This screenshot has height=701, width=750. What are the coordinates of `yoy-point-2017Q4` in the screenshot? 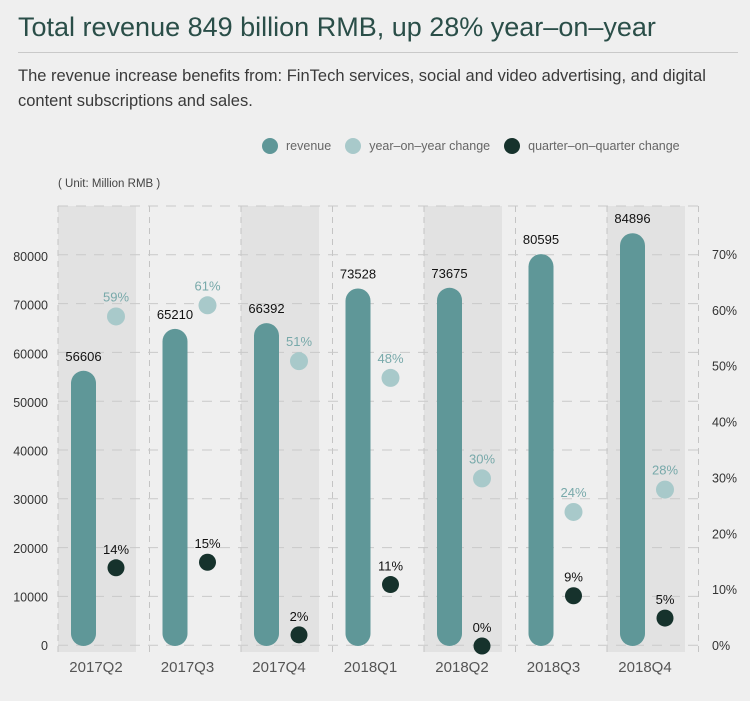 It's located at (299, 361).